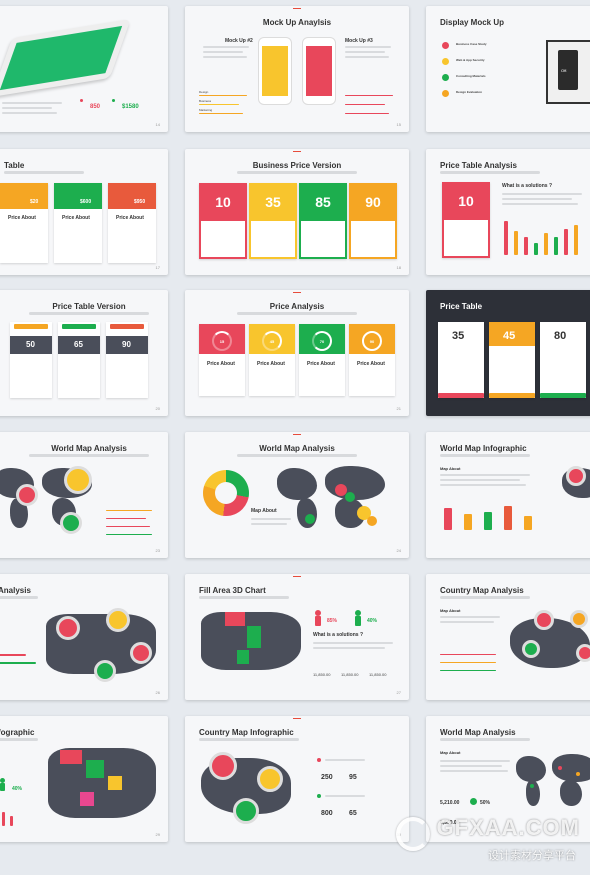 The image size is (590, 875). What do you see at coordinates (17, 732) in the screenshot?
I see `slide-title: fographic` at bounding box center [17, 732].